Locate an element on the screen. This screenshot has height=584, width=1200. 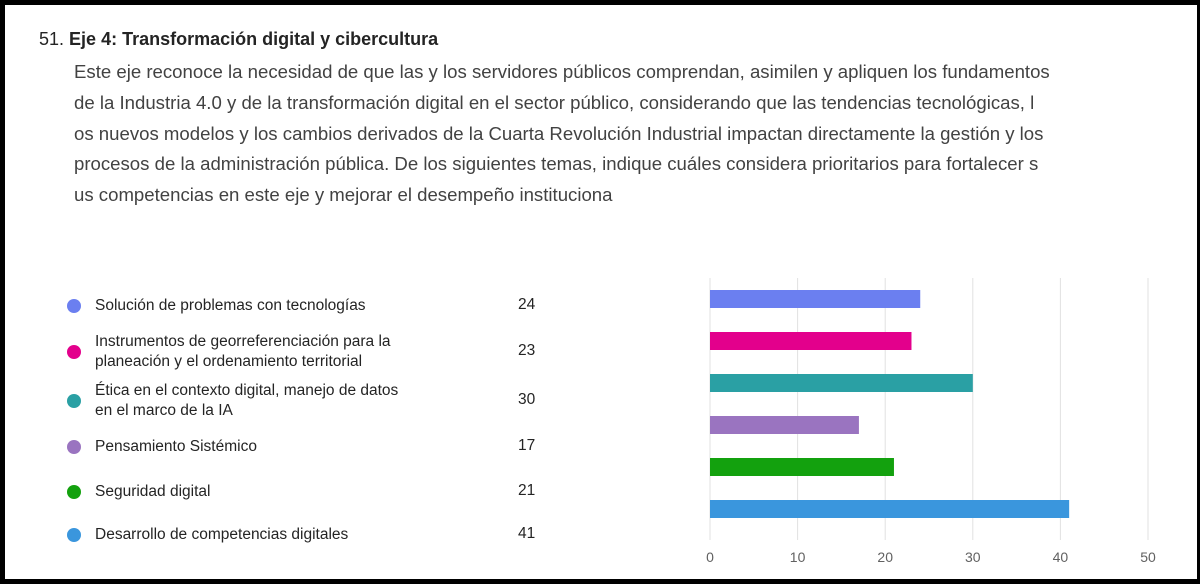
legend-label: Pensamiento Sistémico is located at coordinates (176, 446).